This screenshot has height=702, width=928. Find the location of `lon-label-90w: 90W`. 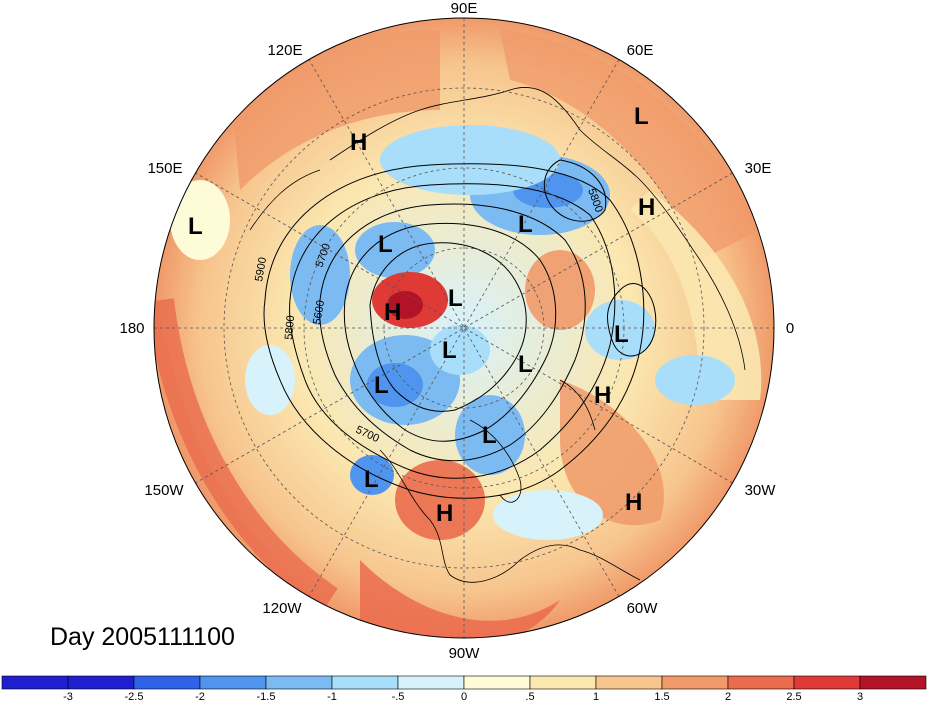

lon-label-90w: 90W is located at coordinates (465, 653).